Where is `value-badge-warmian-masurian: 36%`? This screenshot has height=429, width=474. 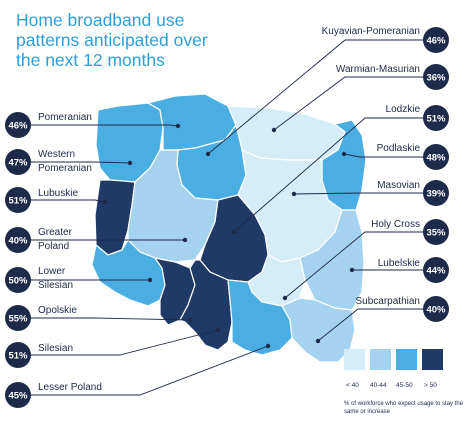
value-badge-warmian-masurian: 36% is located at coordinates (436, 78).